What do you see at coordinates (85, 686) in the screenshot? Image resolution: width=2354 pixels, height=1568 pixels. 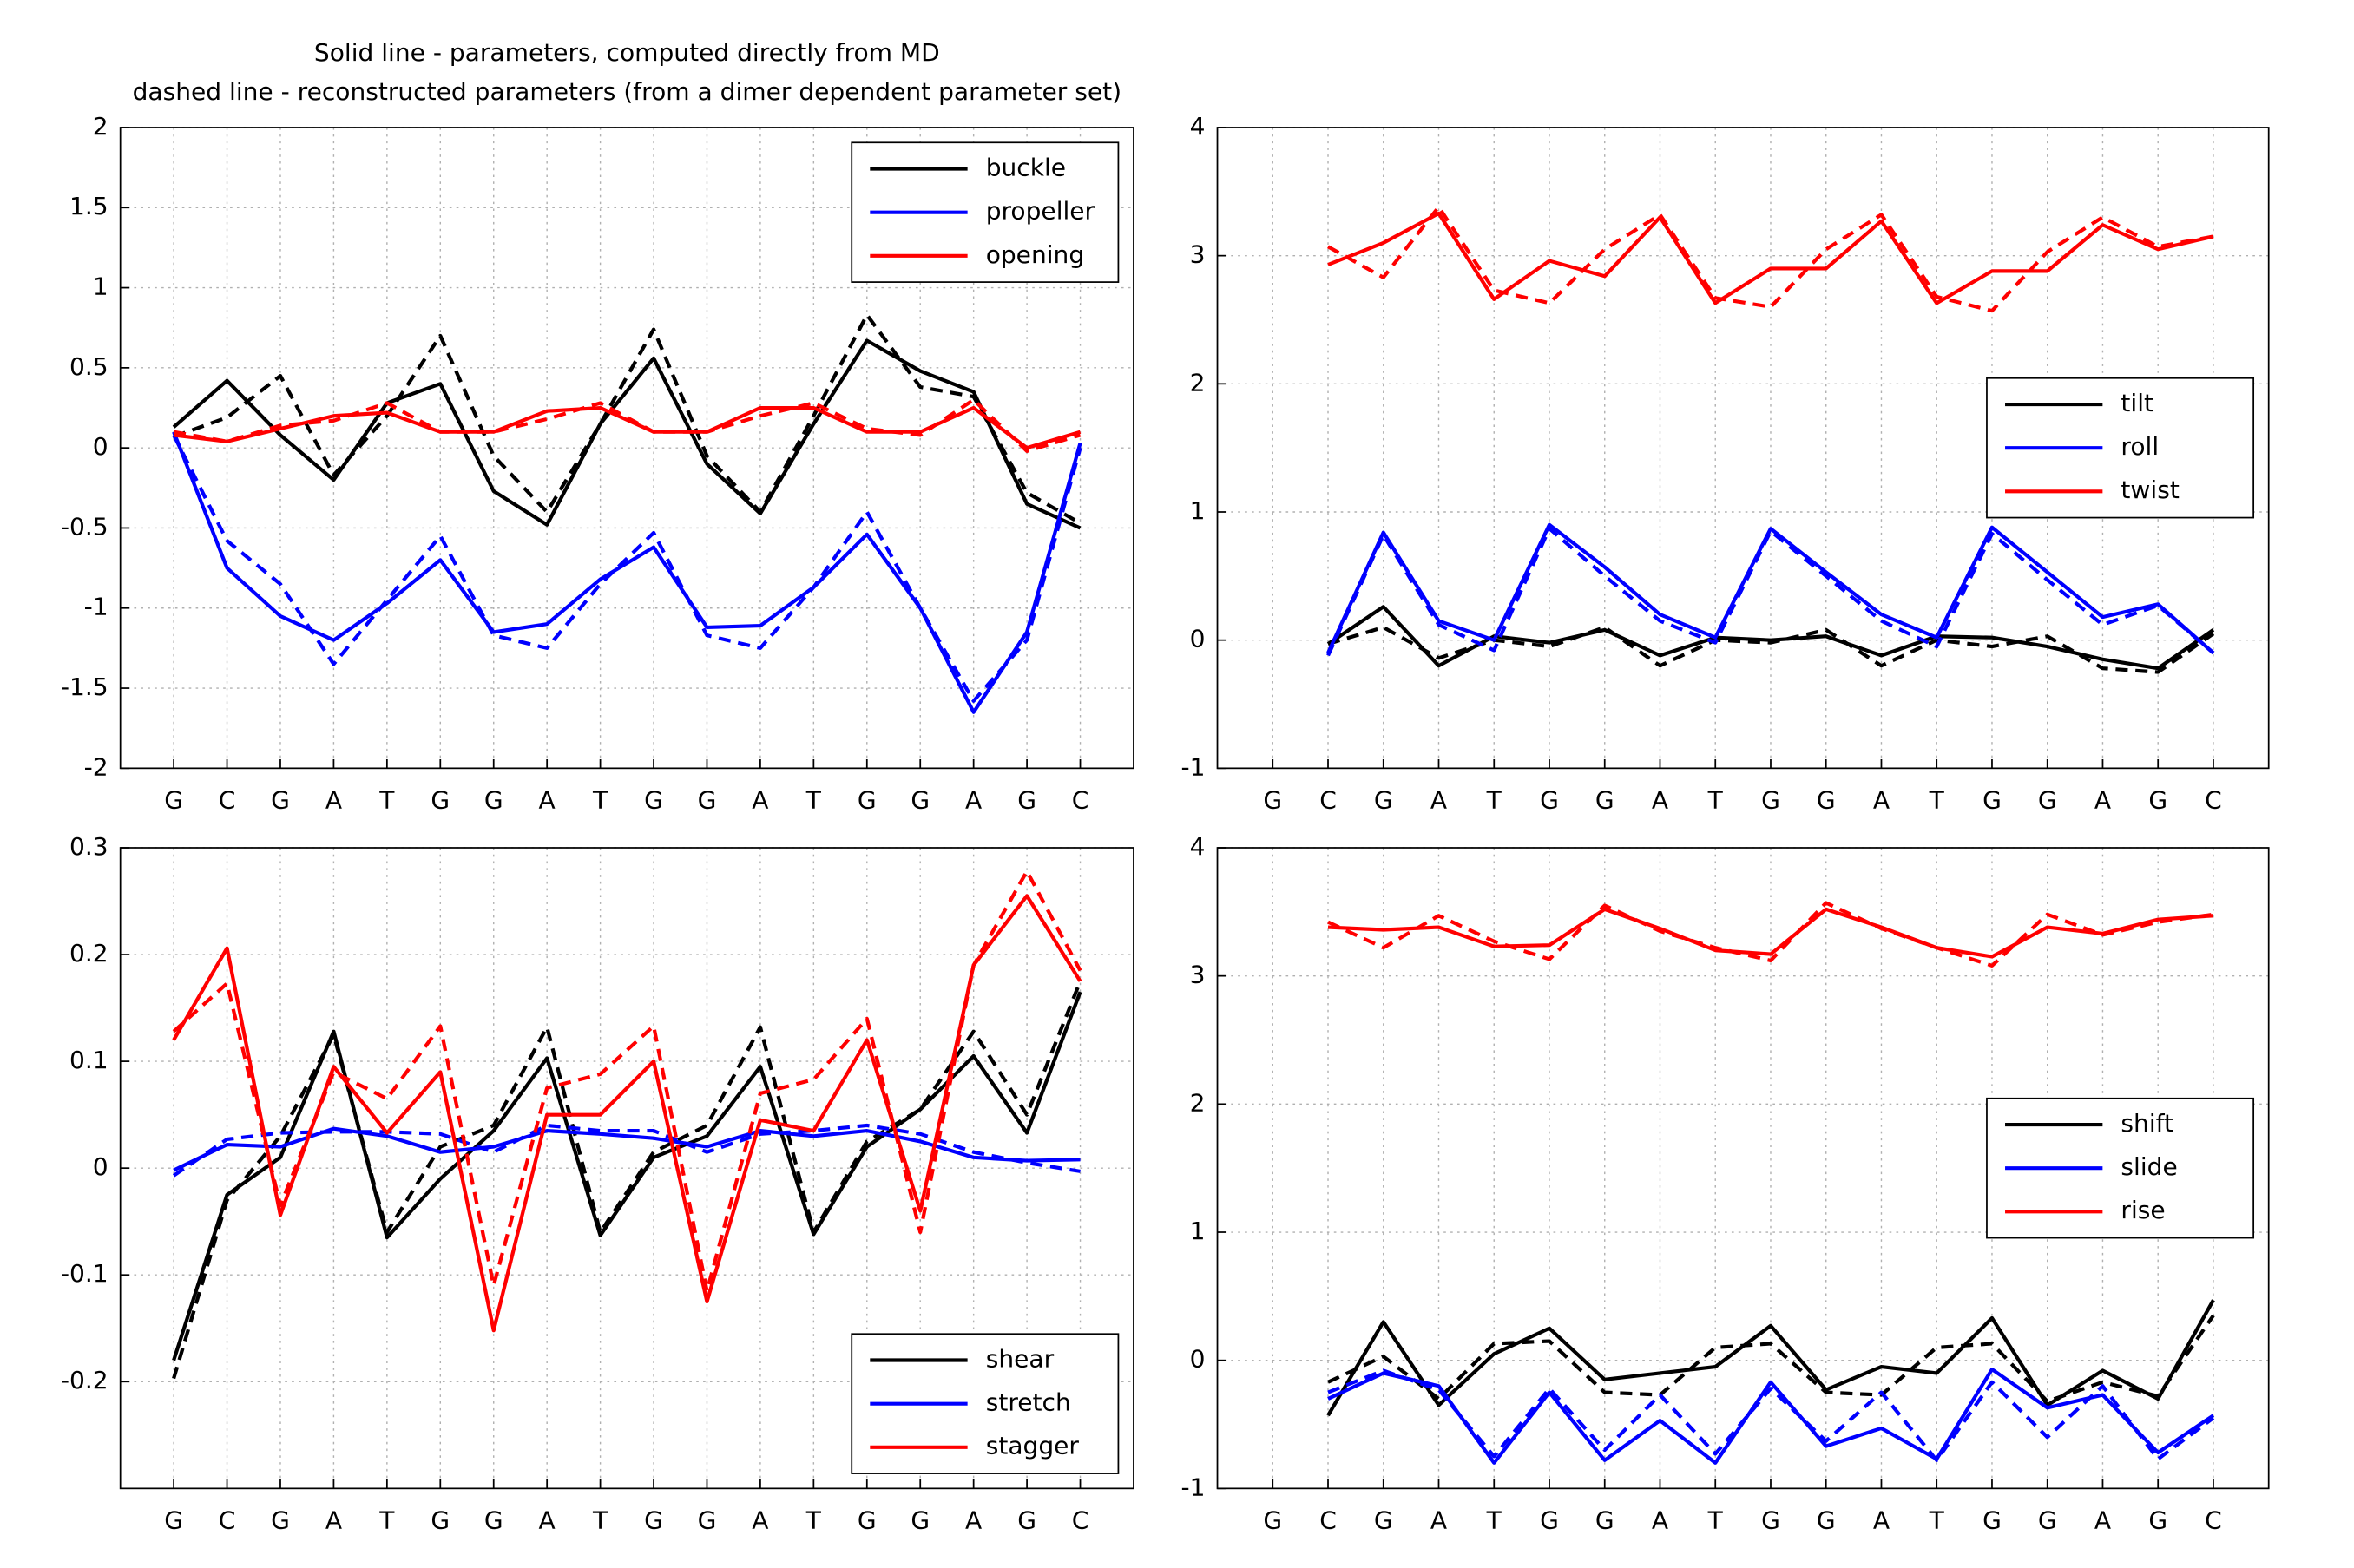 I see `y-tick-label: -1.5` at bounding box center [85, 686].